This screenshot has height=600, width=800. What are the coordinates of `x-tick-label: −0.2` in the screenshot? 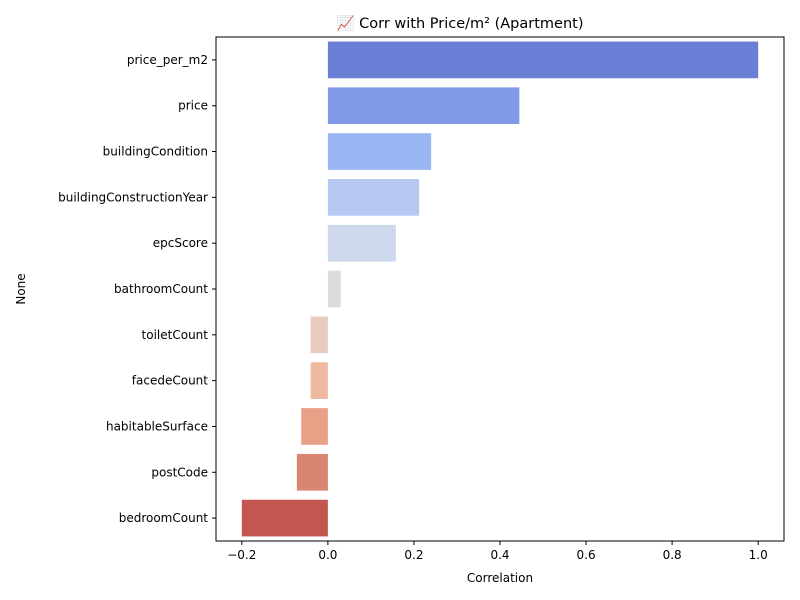 It's located at (241, 555).